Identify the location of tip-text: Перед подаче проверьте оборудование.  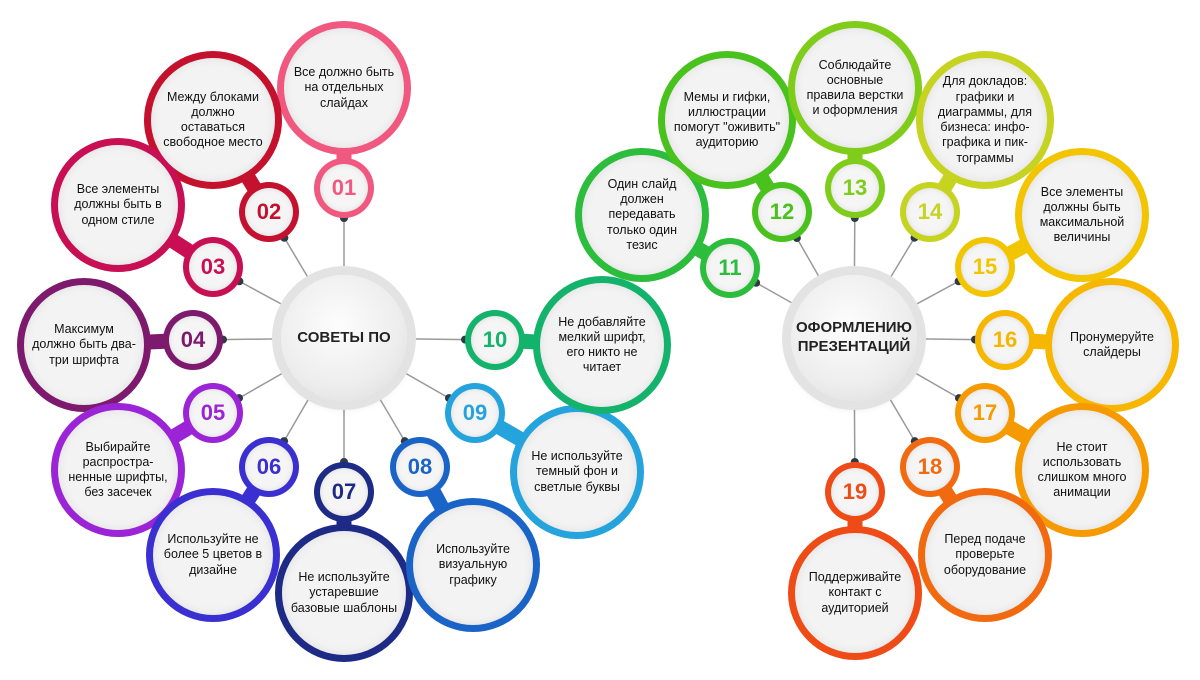
(985, 554).